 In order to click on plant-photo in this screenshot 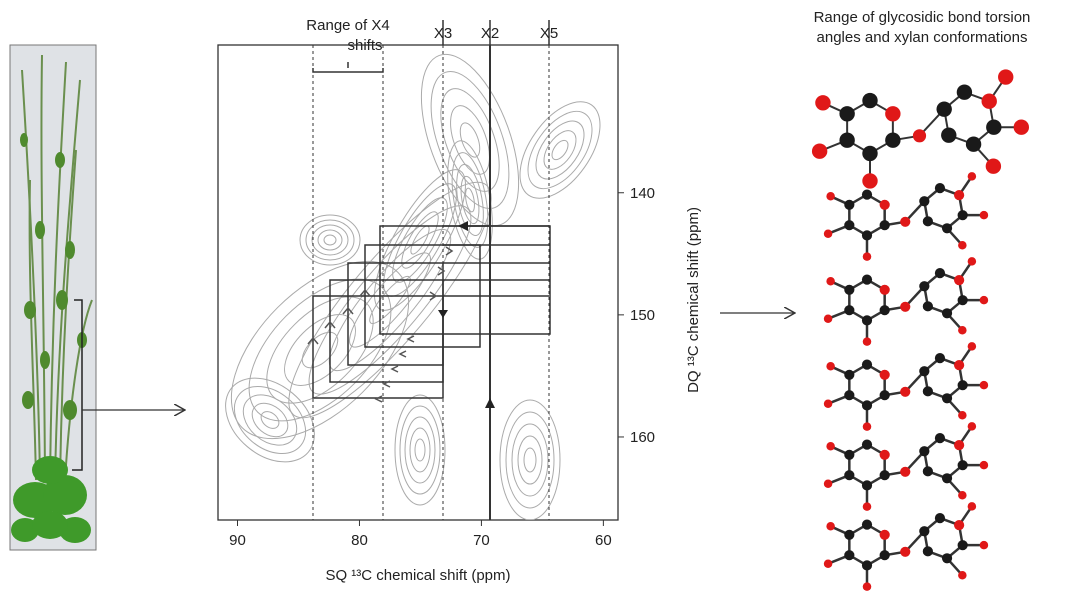, I will do `click(53, 297)`.